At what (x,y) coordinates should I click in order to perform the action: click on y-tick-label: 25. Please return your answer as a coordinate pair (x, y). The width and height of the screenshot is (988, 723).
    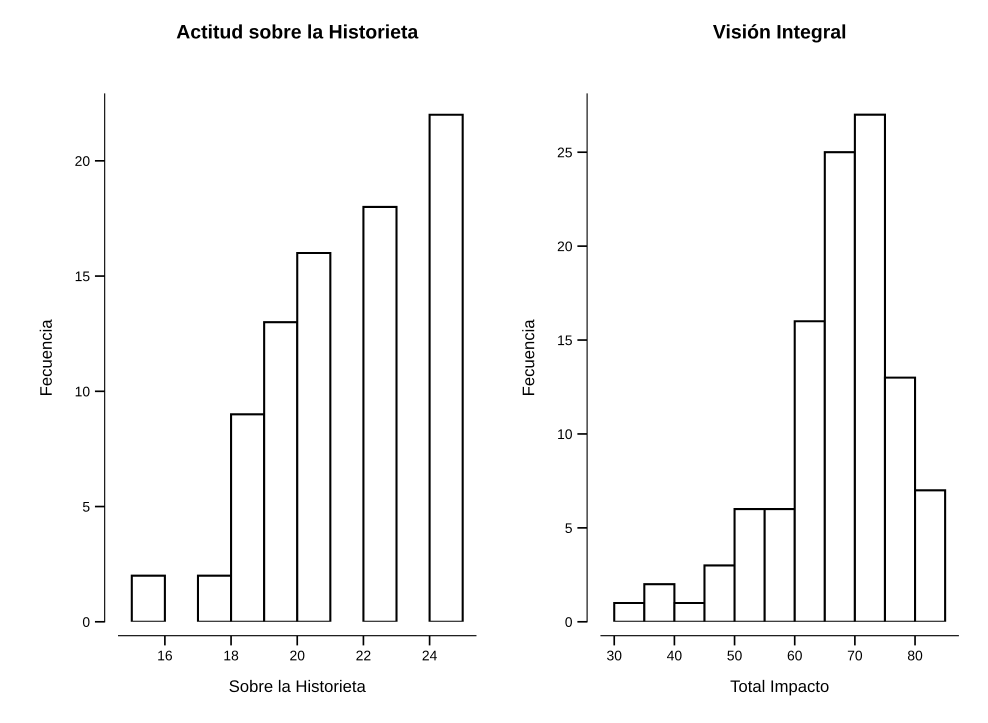
    Looking at the image, I should click on (565, 153).